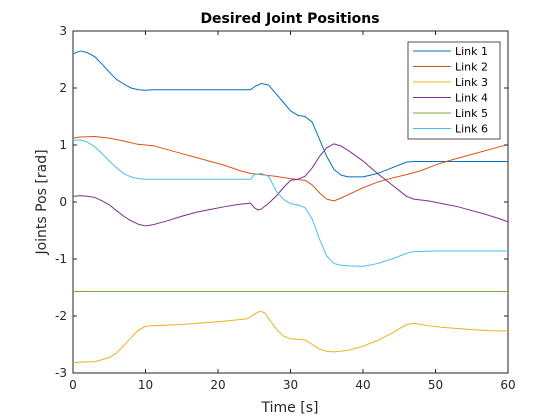 Image resolution: width=560 pixels, height=420 pixels. I want to click on x-tick-label: 30, so click(290, 385).